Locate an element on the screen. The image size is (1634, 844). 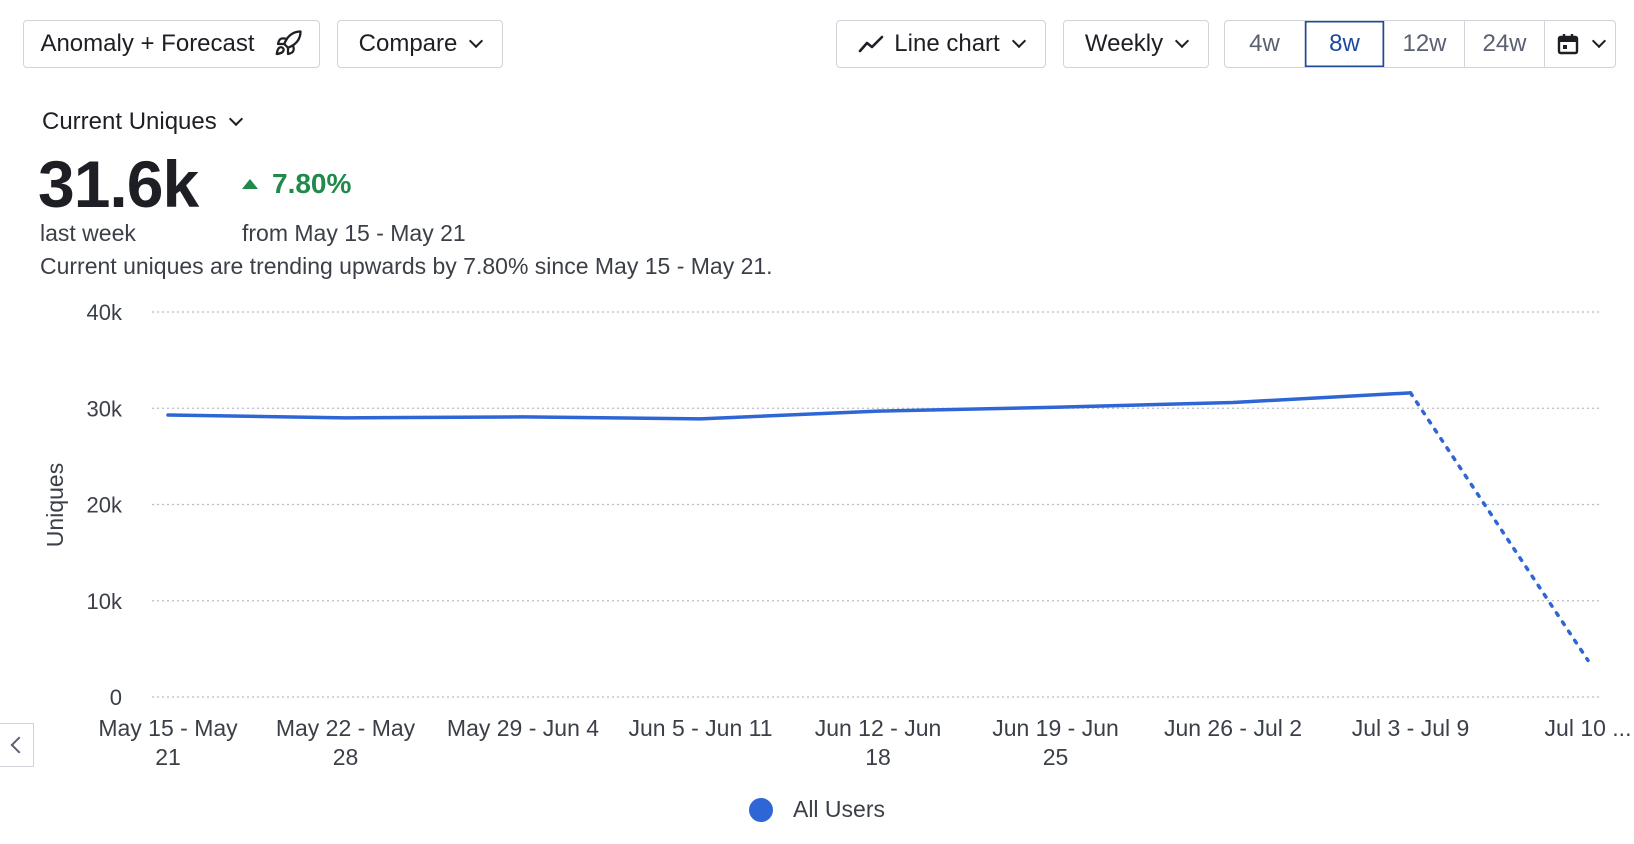
y-tick-label: 10k is located at coordinates (105, 601).